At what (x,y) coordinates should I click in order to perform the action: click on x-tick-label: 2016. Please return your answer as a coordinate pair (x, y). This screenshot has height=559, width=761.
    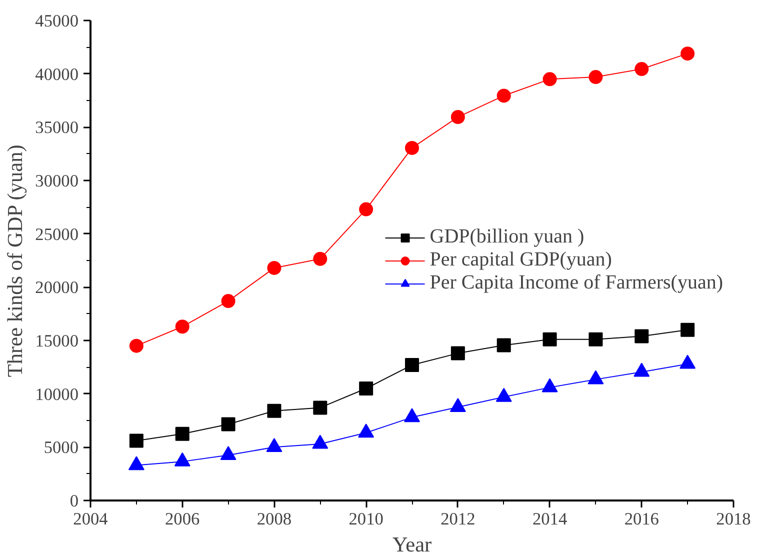
    Looking at the image, I should click on (642, 519).